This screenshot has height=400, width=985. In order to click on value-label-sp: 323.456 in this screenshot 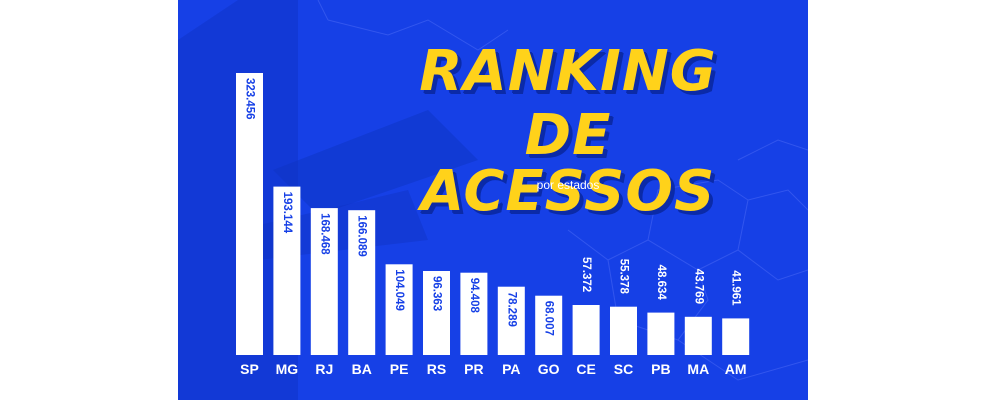, I will do `click(249, 99)`.